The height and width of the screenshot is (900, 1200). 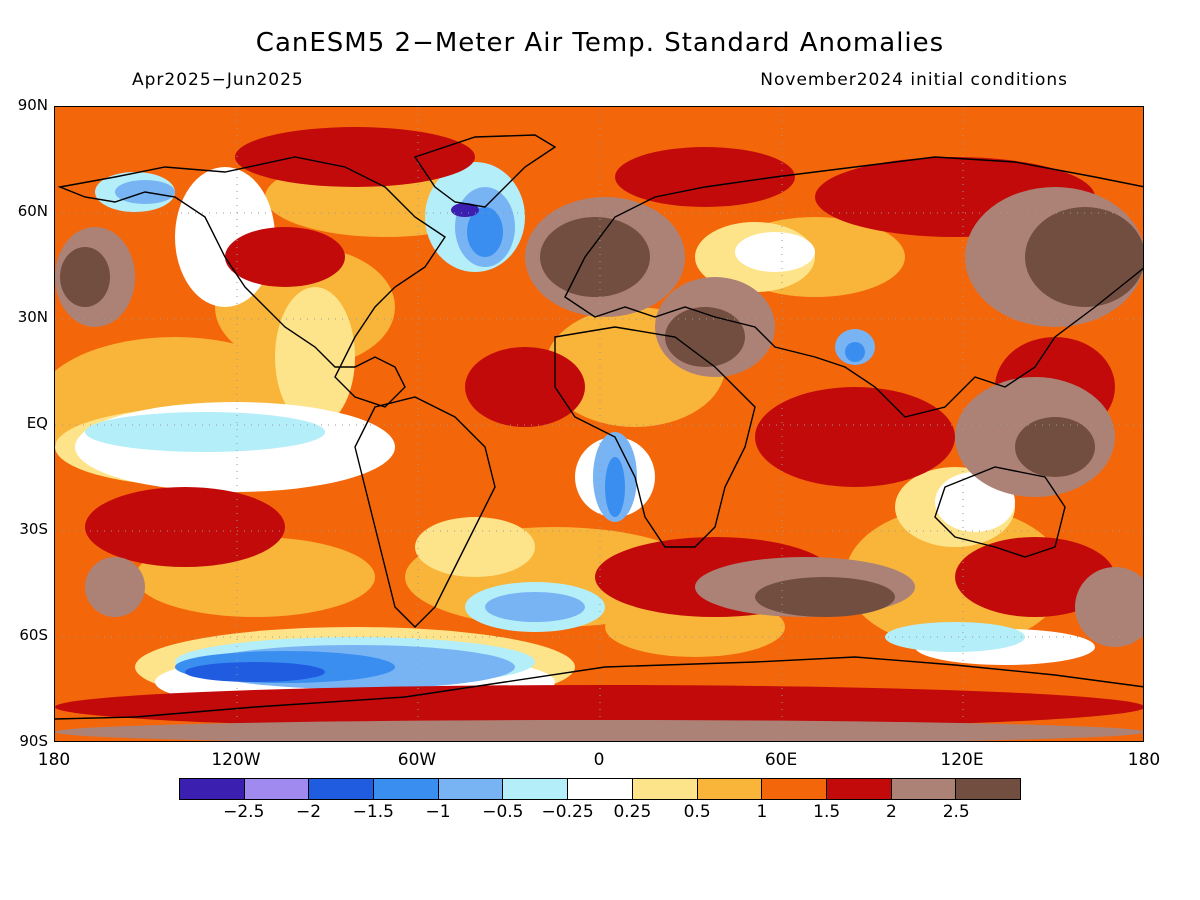 I want to click on color-legend, so click(x=600, y=789).